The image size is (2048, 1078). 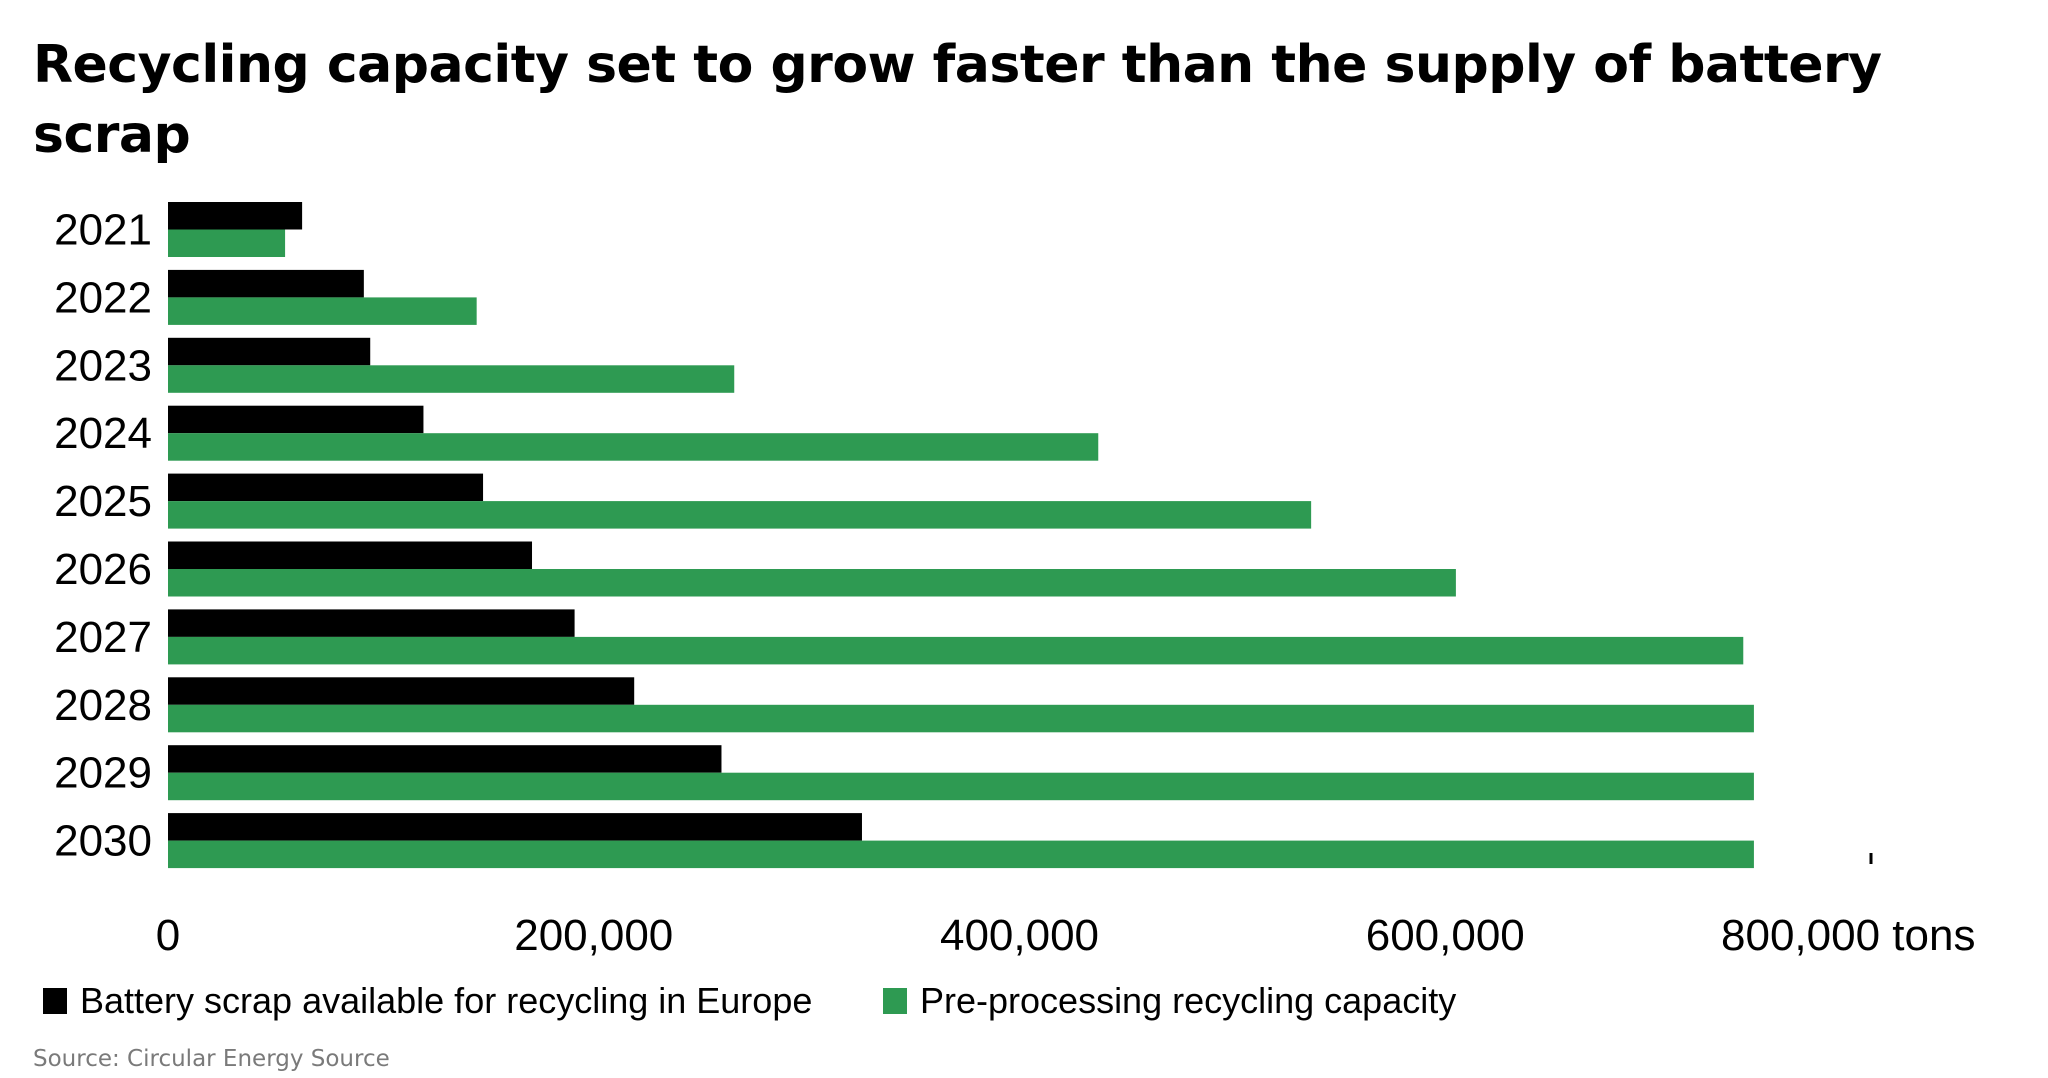 What do you see at coordinates (103, 365) in the screenshot?
I see `y-tick-label: 2023` at bounding box center [103, 365].